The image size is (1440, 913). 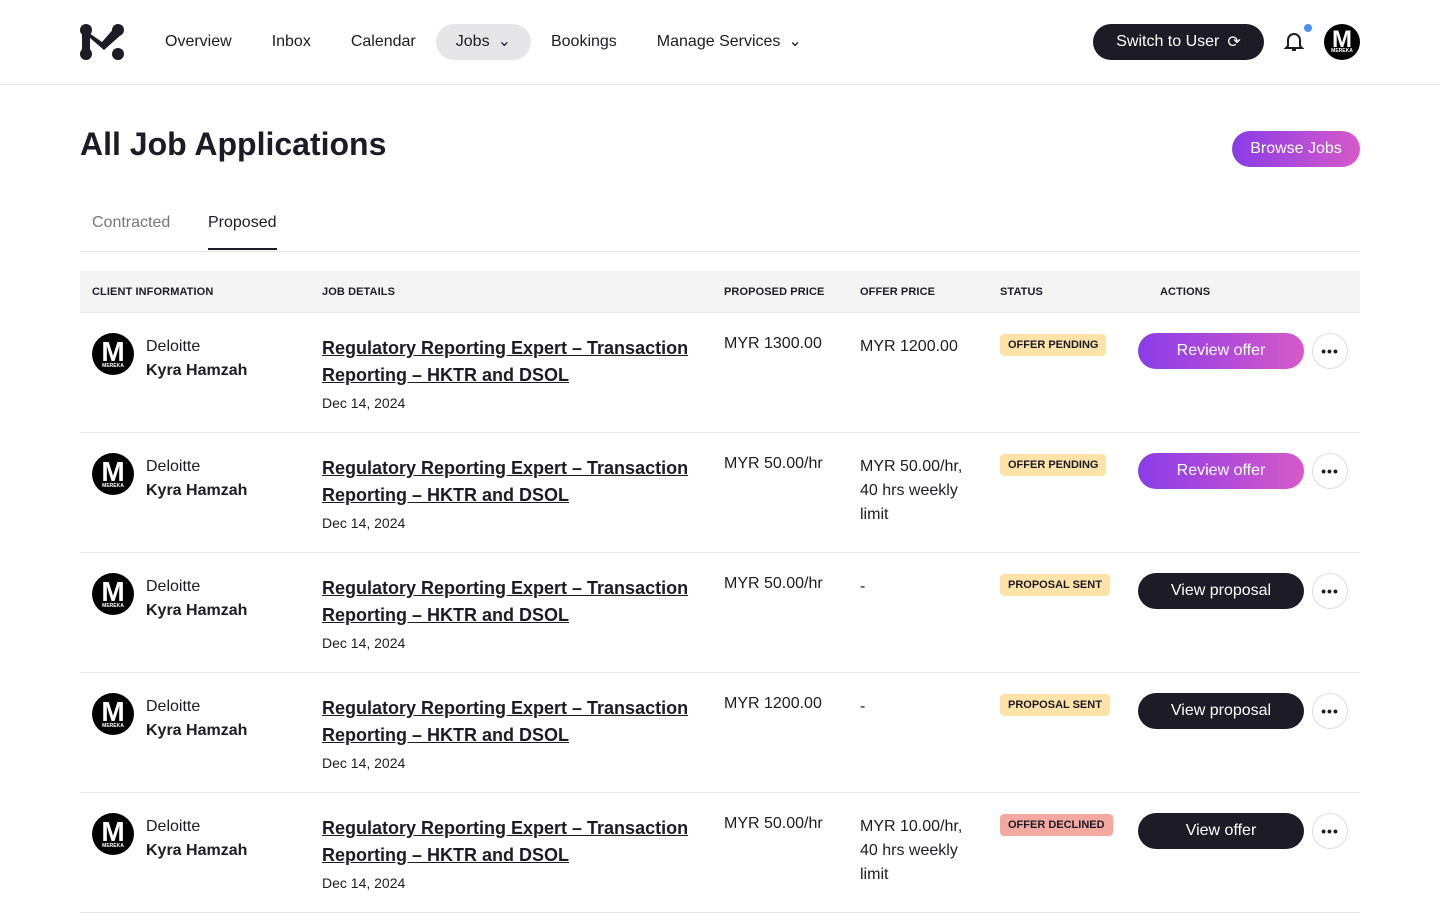 I want to click on header-proposed: PROPOSED PRICE, so click(x=774, y=292).